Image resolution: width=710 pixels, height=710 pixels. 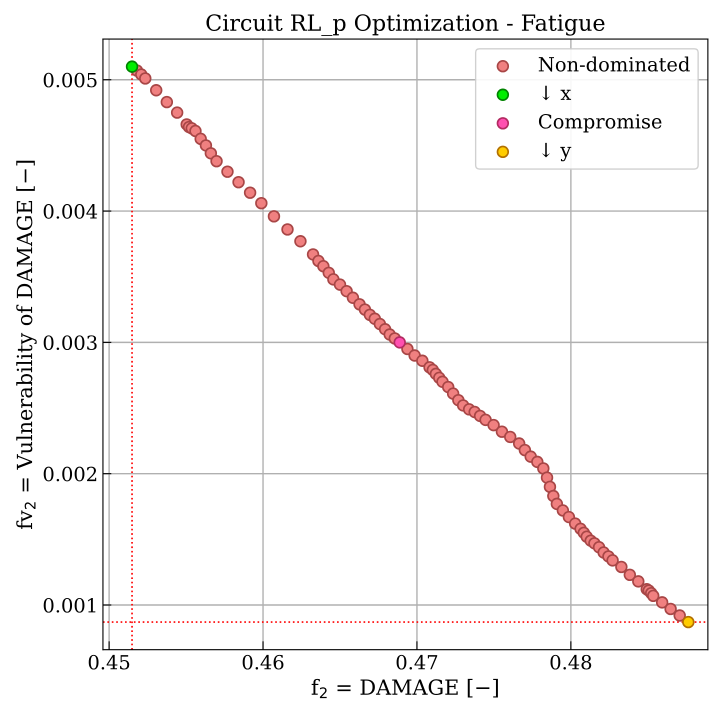 I want to click on y-tick-label: 0.001, so click(x=70, y=605).